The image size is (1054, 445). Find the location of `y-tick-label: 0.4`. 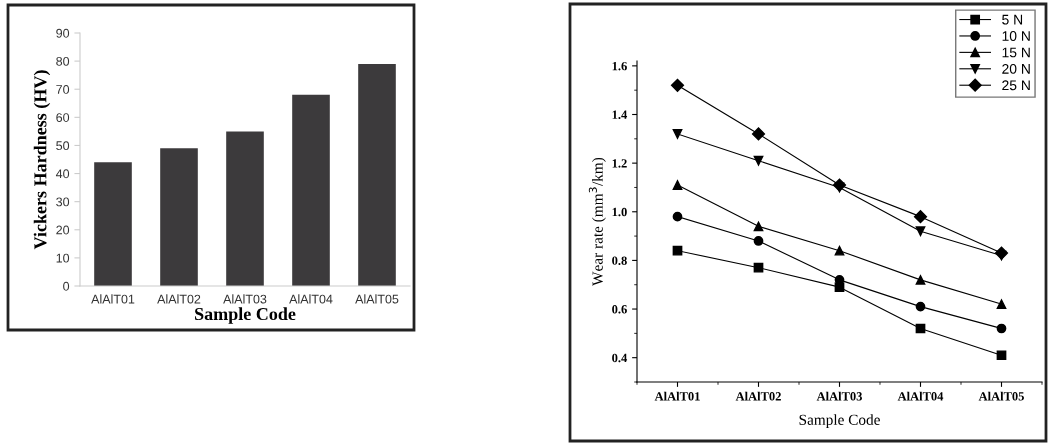

y-tick-label: 0.4 is located at coordinates (620, 358).